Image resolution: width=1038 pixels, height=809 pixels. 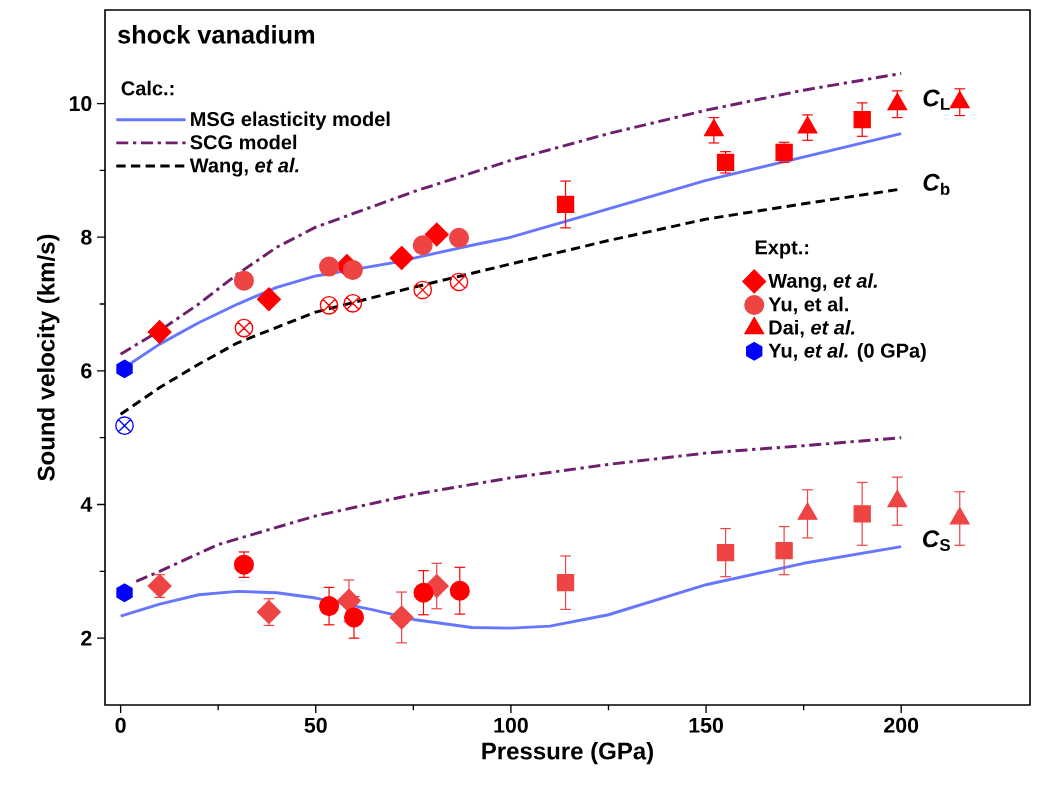 What do you see at coordinates (901, 725) in the screenshot?
I see `x-tick-label: 200` at bounding box center [901, 725].